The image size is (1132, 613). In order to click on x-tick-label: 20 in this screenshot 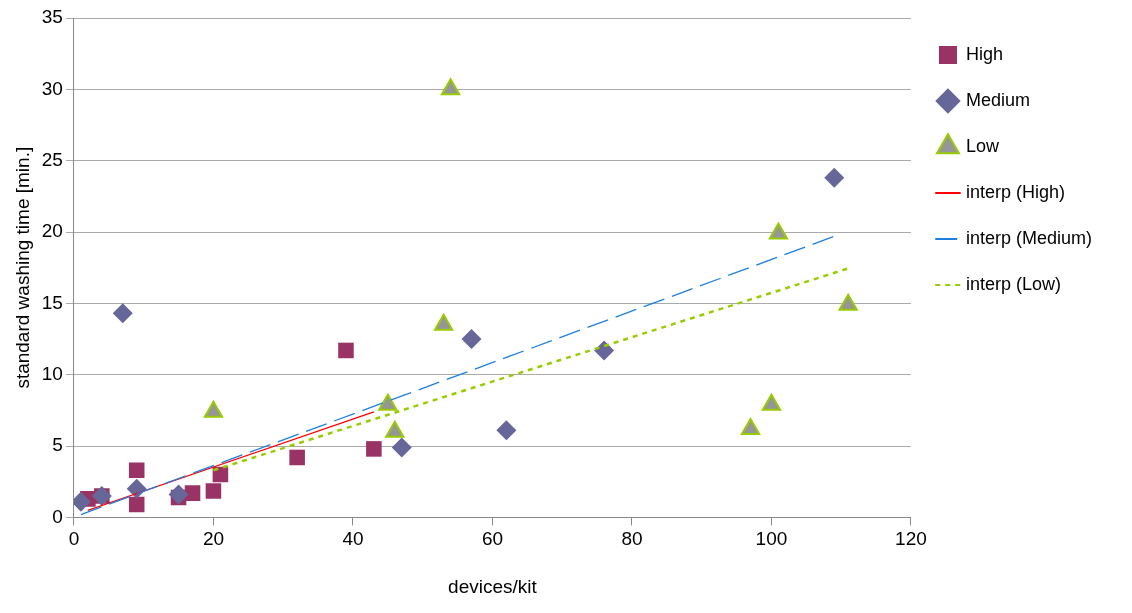, I will do `click(213, 539)`.